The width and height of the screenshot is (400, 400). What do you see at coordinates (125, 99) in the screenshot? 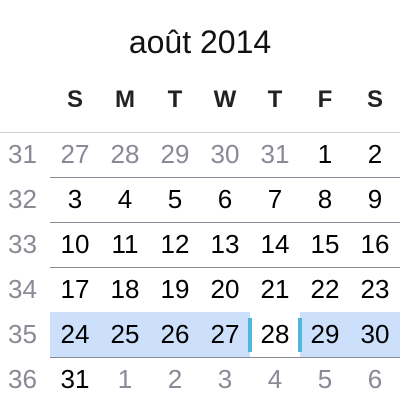
I see `weekday-header: M` at bounding box center [125, 99].